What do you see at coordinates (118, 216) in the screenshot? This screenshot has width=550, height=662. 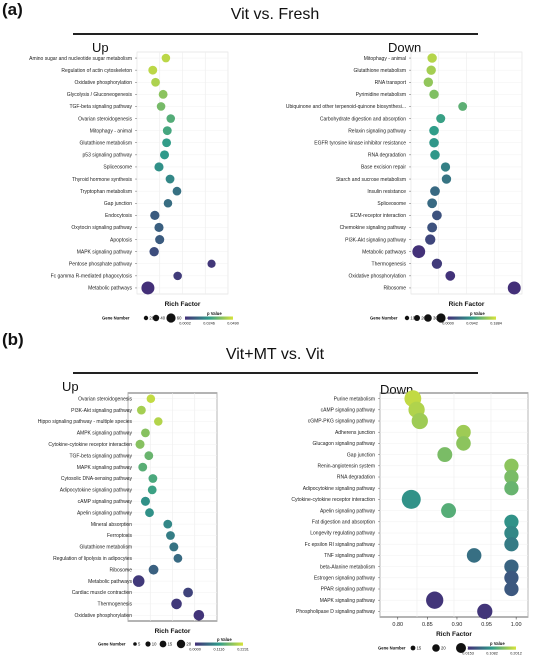 I see `chart-1-category-label: Endocytosis` at bounding box center [118, 216].